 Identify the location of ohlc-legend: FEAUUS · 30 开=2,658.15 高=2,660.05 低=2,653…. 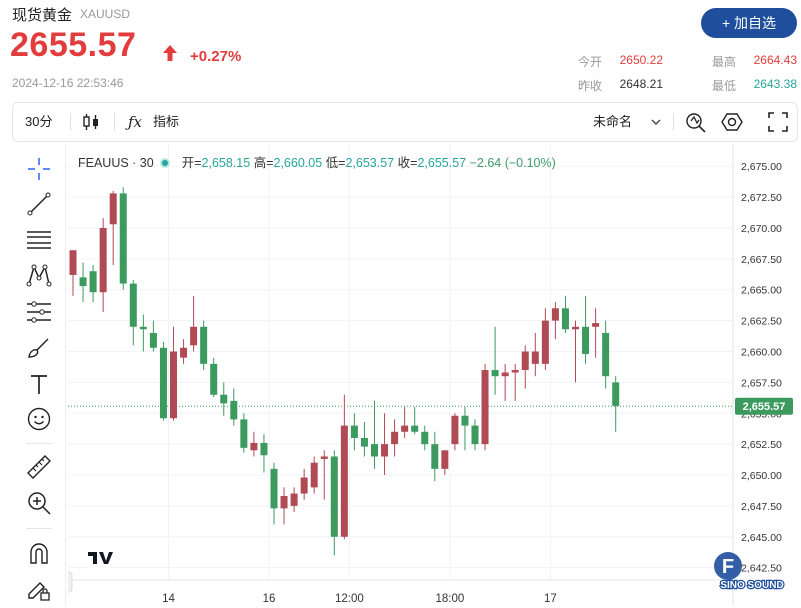
(317, 161).